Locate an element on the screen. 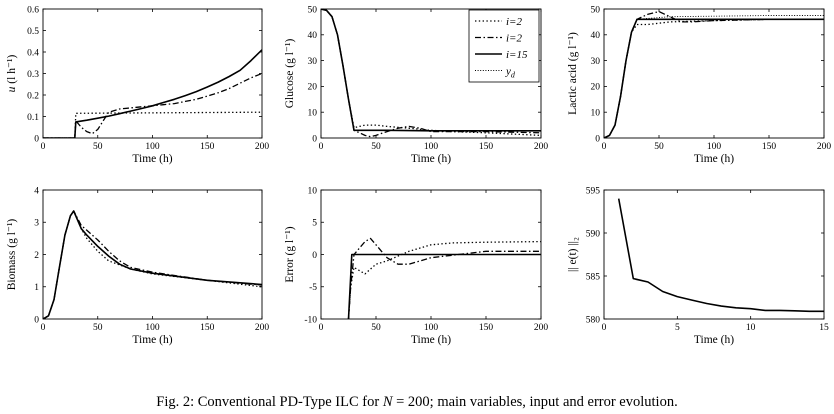 Image resolution: width=834 pixels, height=414 pixels. legend-box is located at coordinates (504, 46).